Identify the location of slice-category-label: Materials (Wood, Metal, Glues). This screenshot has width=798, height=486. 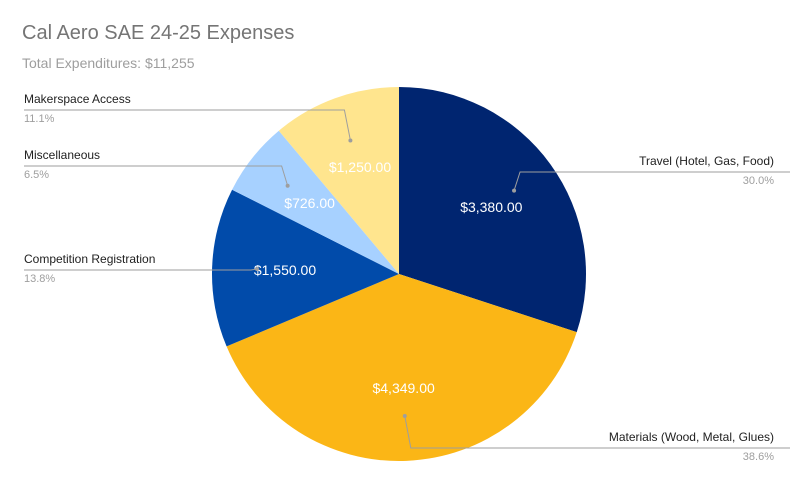
(691, 437).